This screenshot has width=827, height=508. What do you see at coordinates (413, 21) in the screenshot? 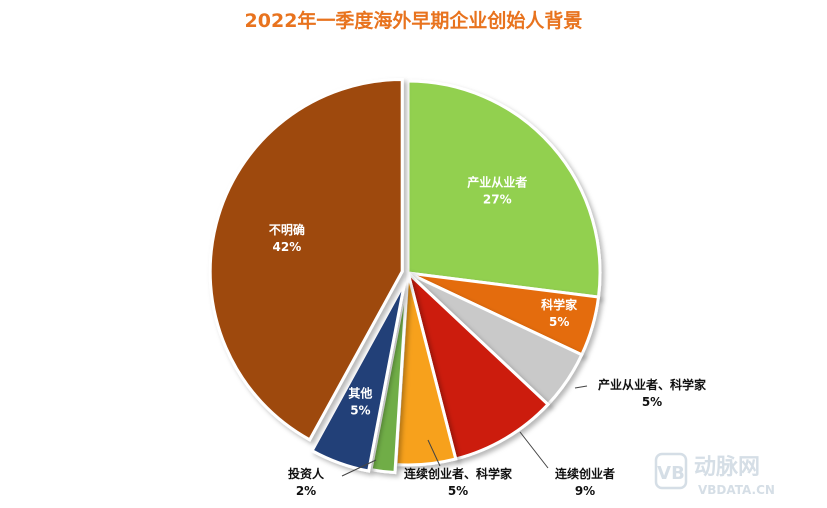
I see `chart-title: 2022年一季度海外早期企业创始人背景` at bounding box center [413, 21].